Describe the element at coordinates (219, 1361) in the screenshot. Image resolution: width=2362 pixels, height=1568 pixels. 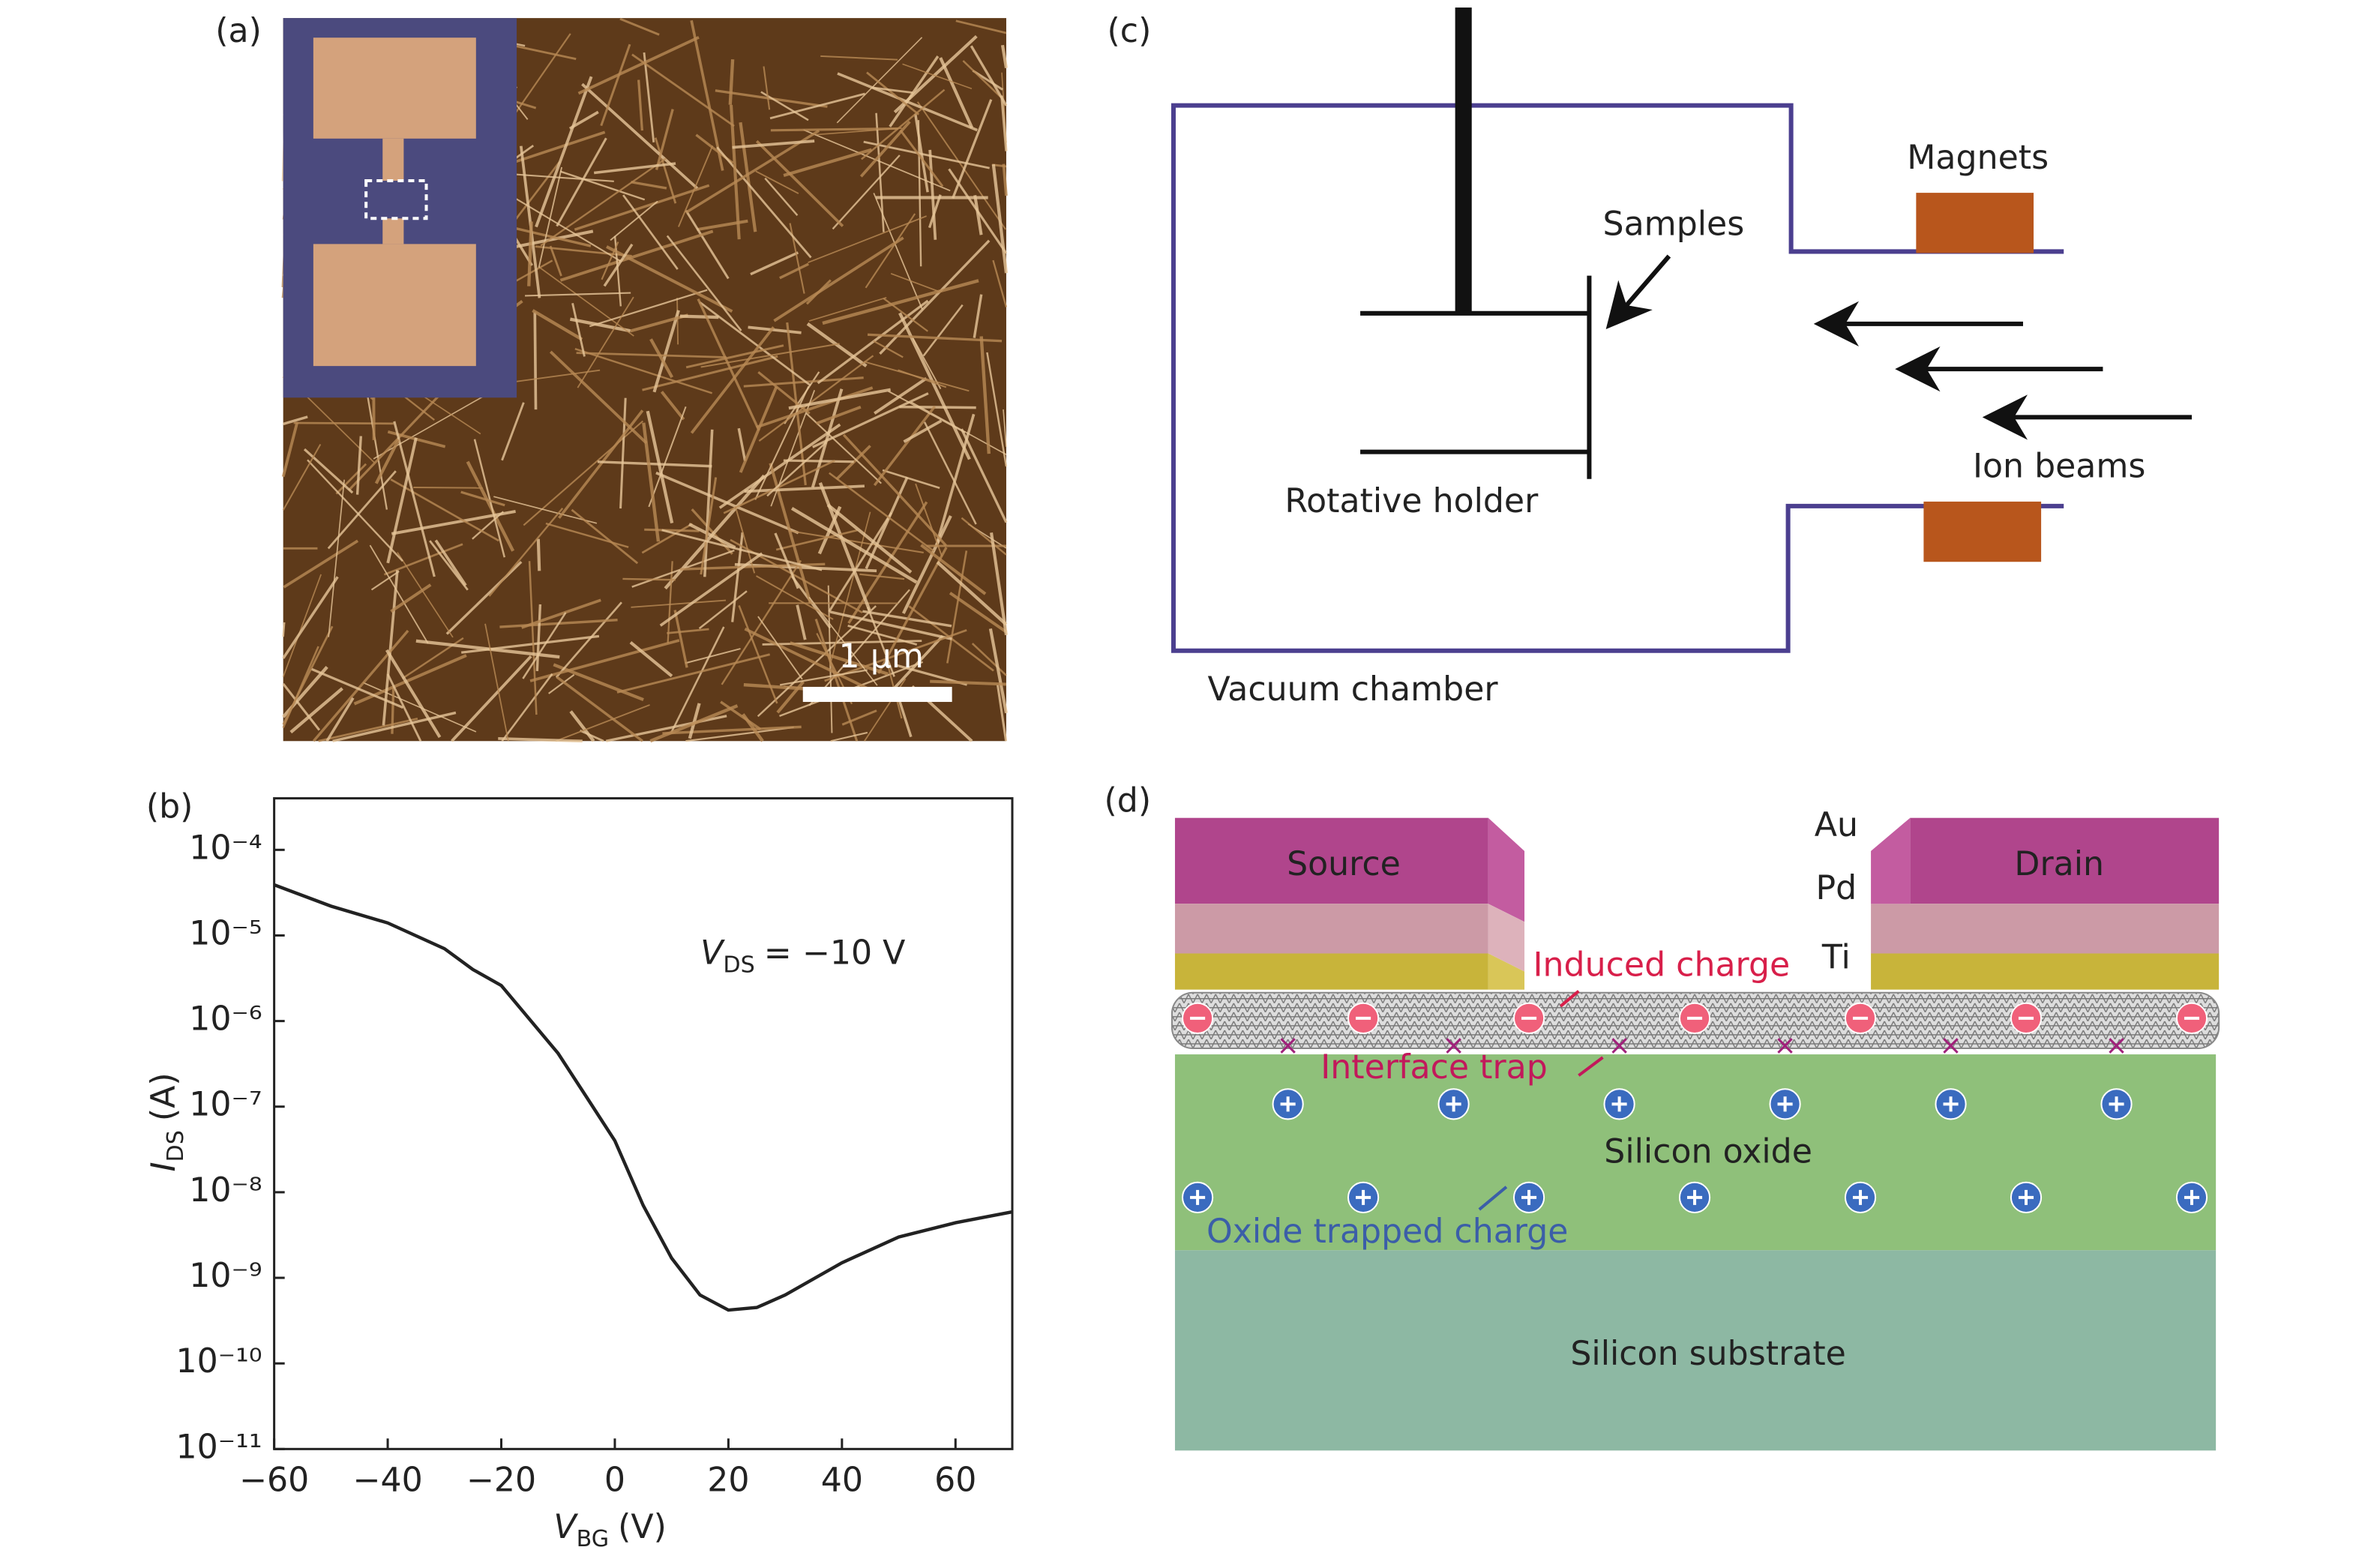
I see `y-tick-label: 10⁻¹⁰` at that location.